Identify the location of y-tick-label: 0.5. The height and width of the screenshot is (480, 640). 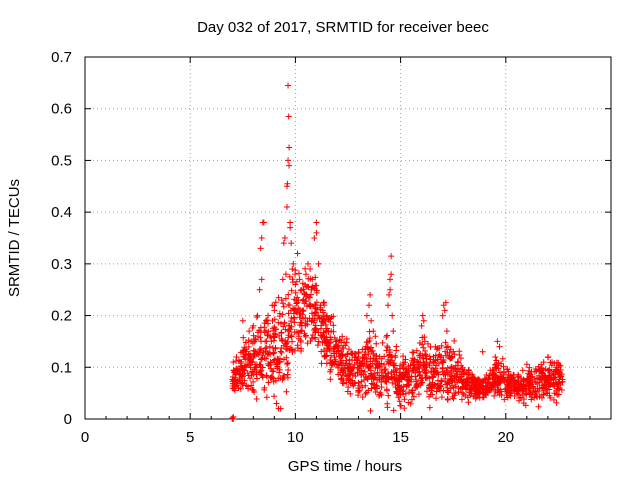
(61, 160).